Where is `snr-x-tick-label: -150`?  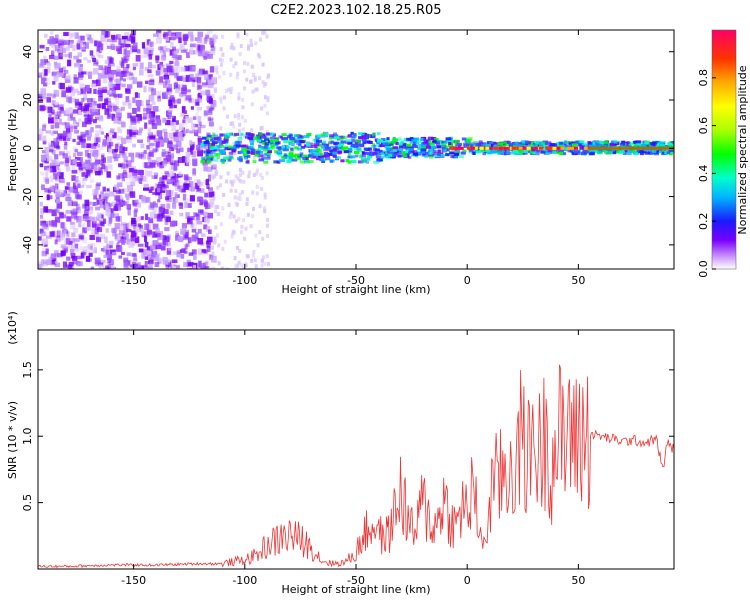
snr-x-tick-label: -150 is located at coordinates (133, 580).